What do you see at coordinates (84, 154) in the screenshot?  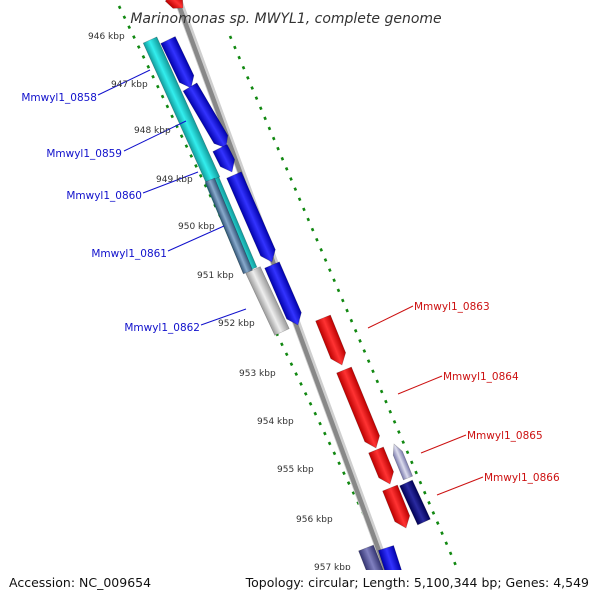 I see `gene-label-mmwyl1_0859: Mmwyl1_0859` at bounding box center [84, 154].